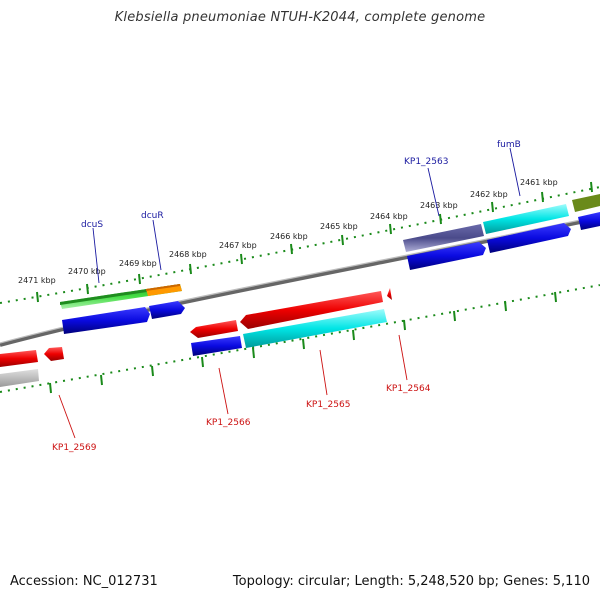 This screenshot has width=600, height=600. Describe the element at coordinates (328, 405) in the screenshot. I see `gene-label-KP1_2565: KP1_2565` at that location.